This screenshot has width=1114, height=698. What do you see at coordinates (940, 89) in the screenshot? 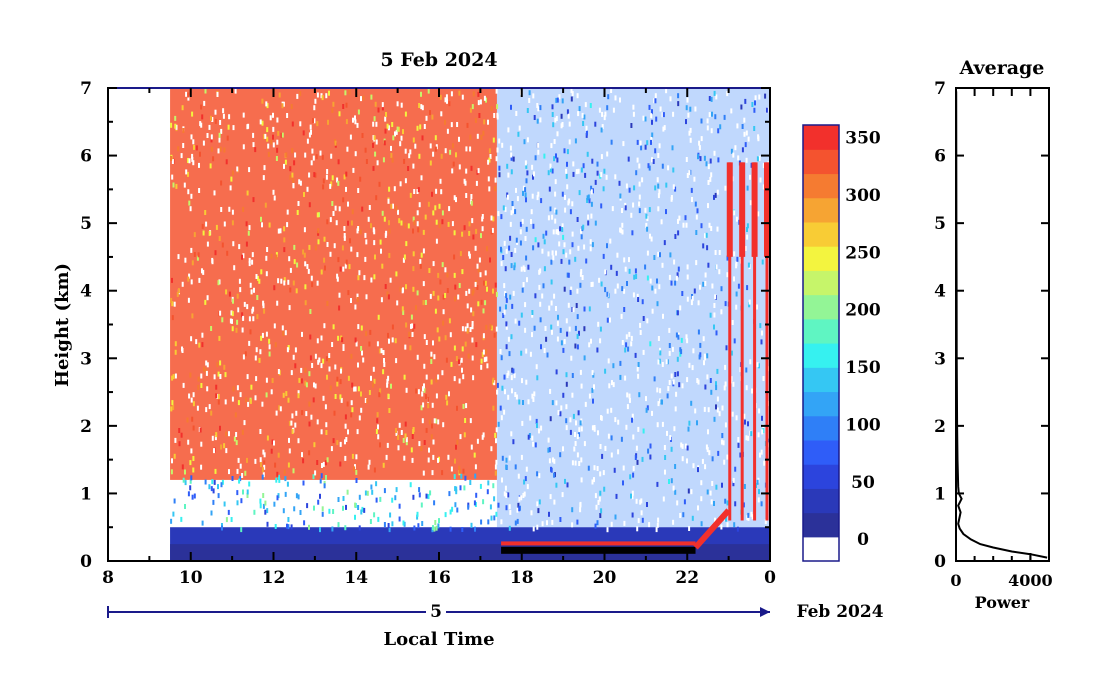
I see `avg-y-tick-label: 7` at bounding box center [940, 89].